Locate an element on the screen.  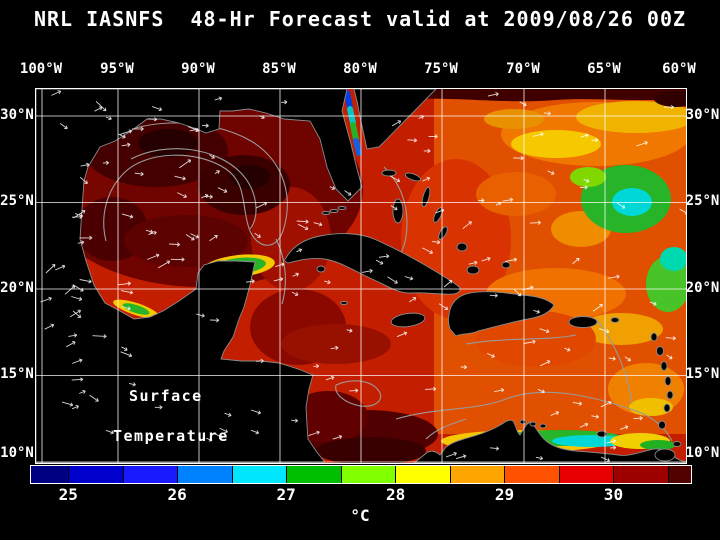
lon-label-75w: 75°W is located at coordinates (441, 69).